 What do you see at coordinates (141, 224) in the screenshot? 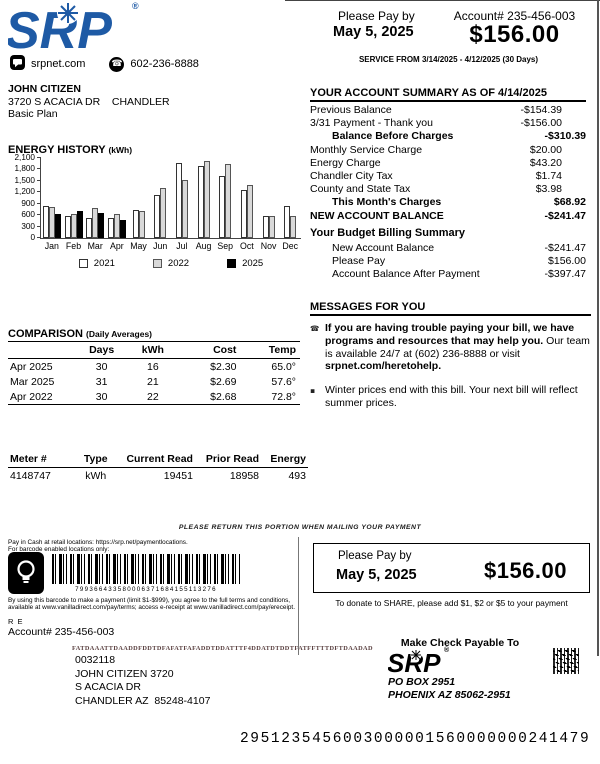
I see `bar-2022-may` at bounding box center [141, 224].